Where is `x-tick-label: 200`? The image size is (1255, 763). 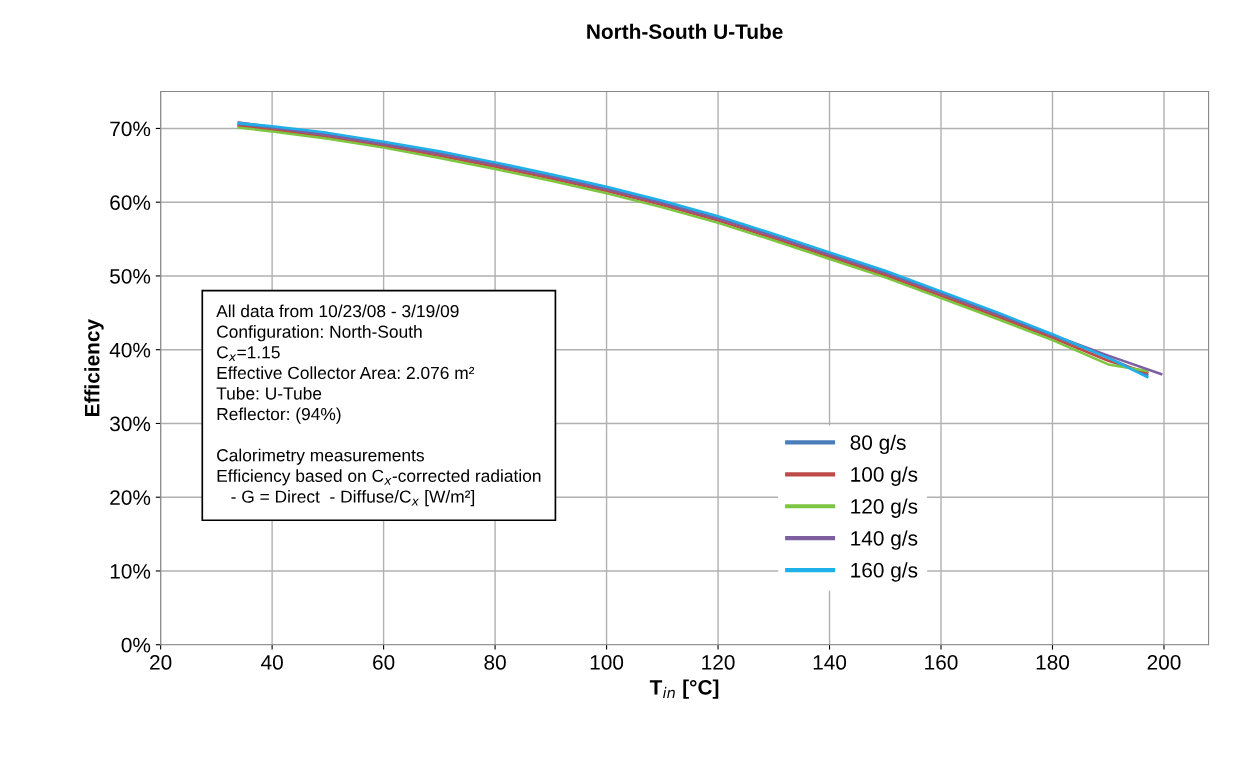 x-tick-label: 200 is located at coordinates (1164, 662).